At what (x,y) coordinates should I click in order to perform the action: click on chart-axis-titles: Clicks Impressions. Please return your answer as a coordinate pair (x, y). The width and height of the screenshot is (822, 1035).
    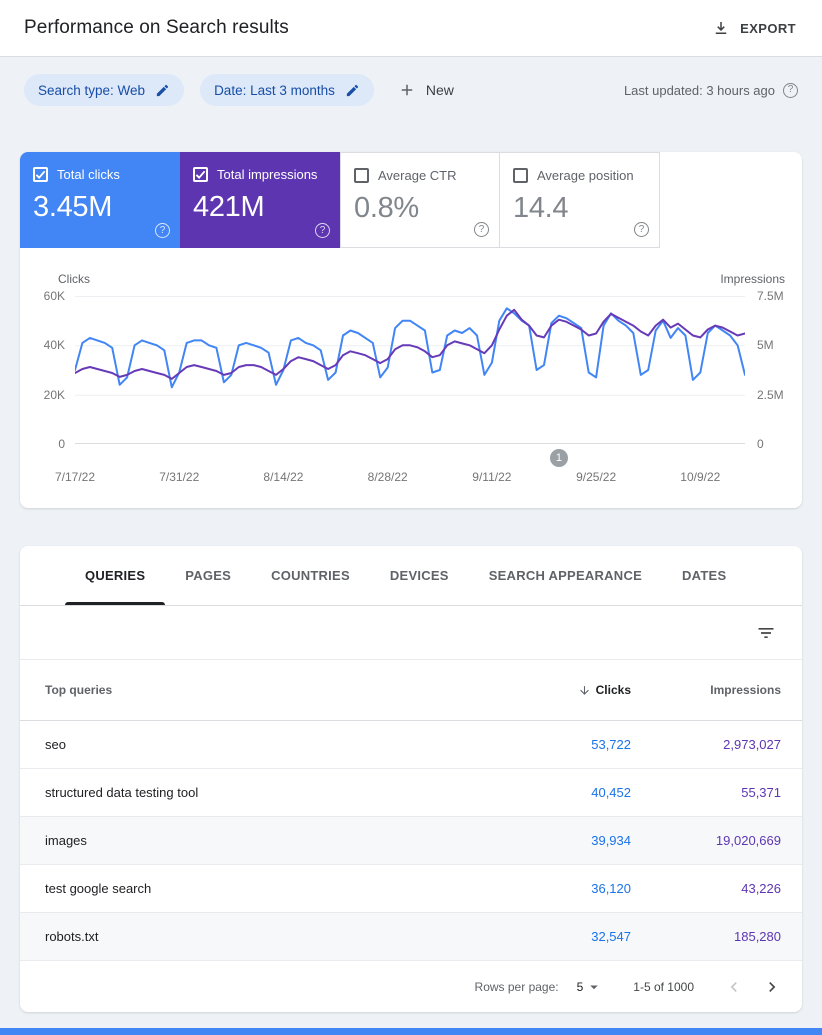
    Looking at the image, I should click on (411, 267).